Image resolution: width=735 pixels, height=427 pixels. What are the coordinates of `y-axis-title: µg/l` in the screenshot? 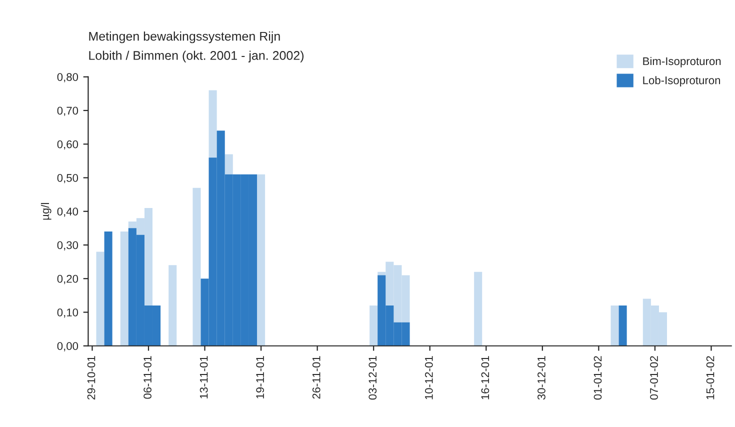 It's located at (46, 211).